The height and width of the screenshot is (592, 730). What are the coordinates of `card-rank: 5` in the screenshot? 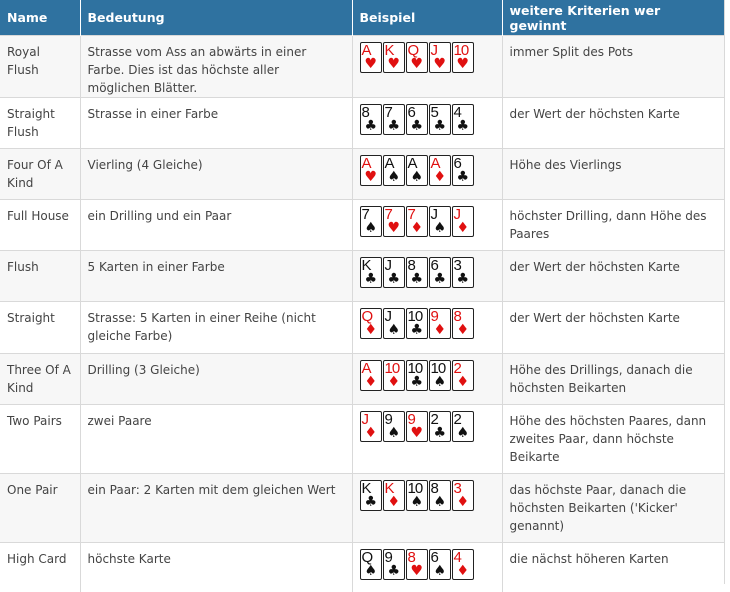 It's located at (434, 112).